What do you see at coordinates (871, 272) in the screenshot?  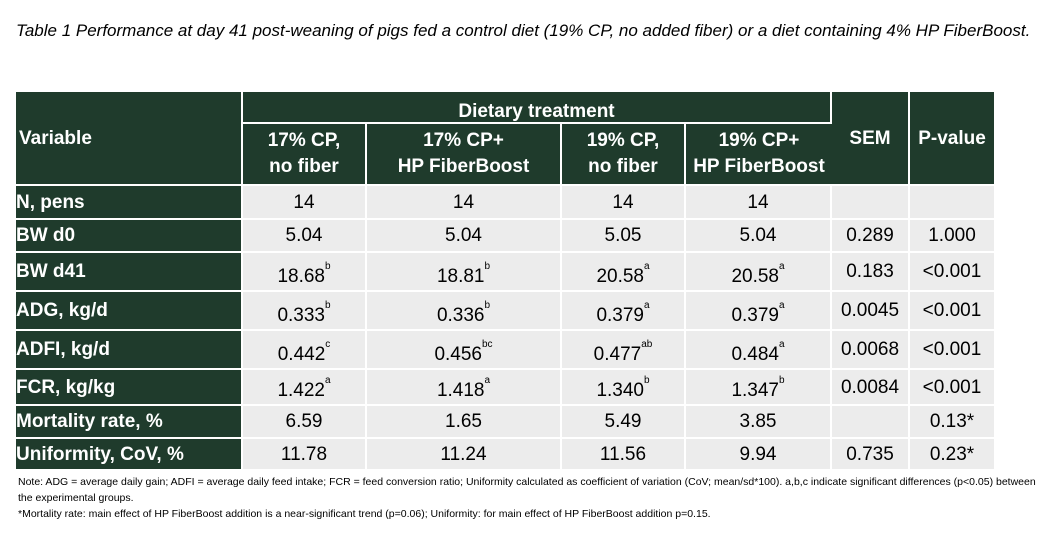 I see `sem-value: 0.183` at bounding box center [871, 272].